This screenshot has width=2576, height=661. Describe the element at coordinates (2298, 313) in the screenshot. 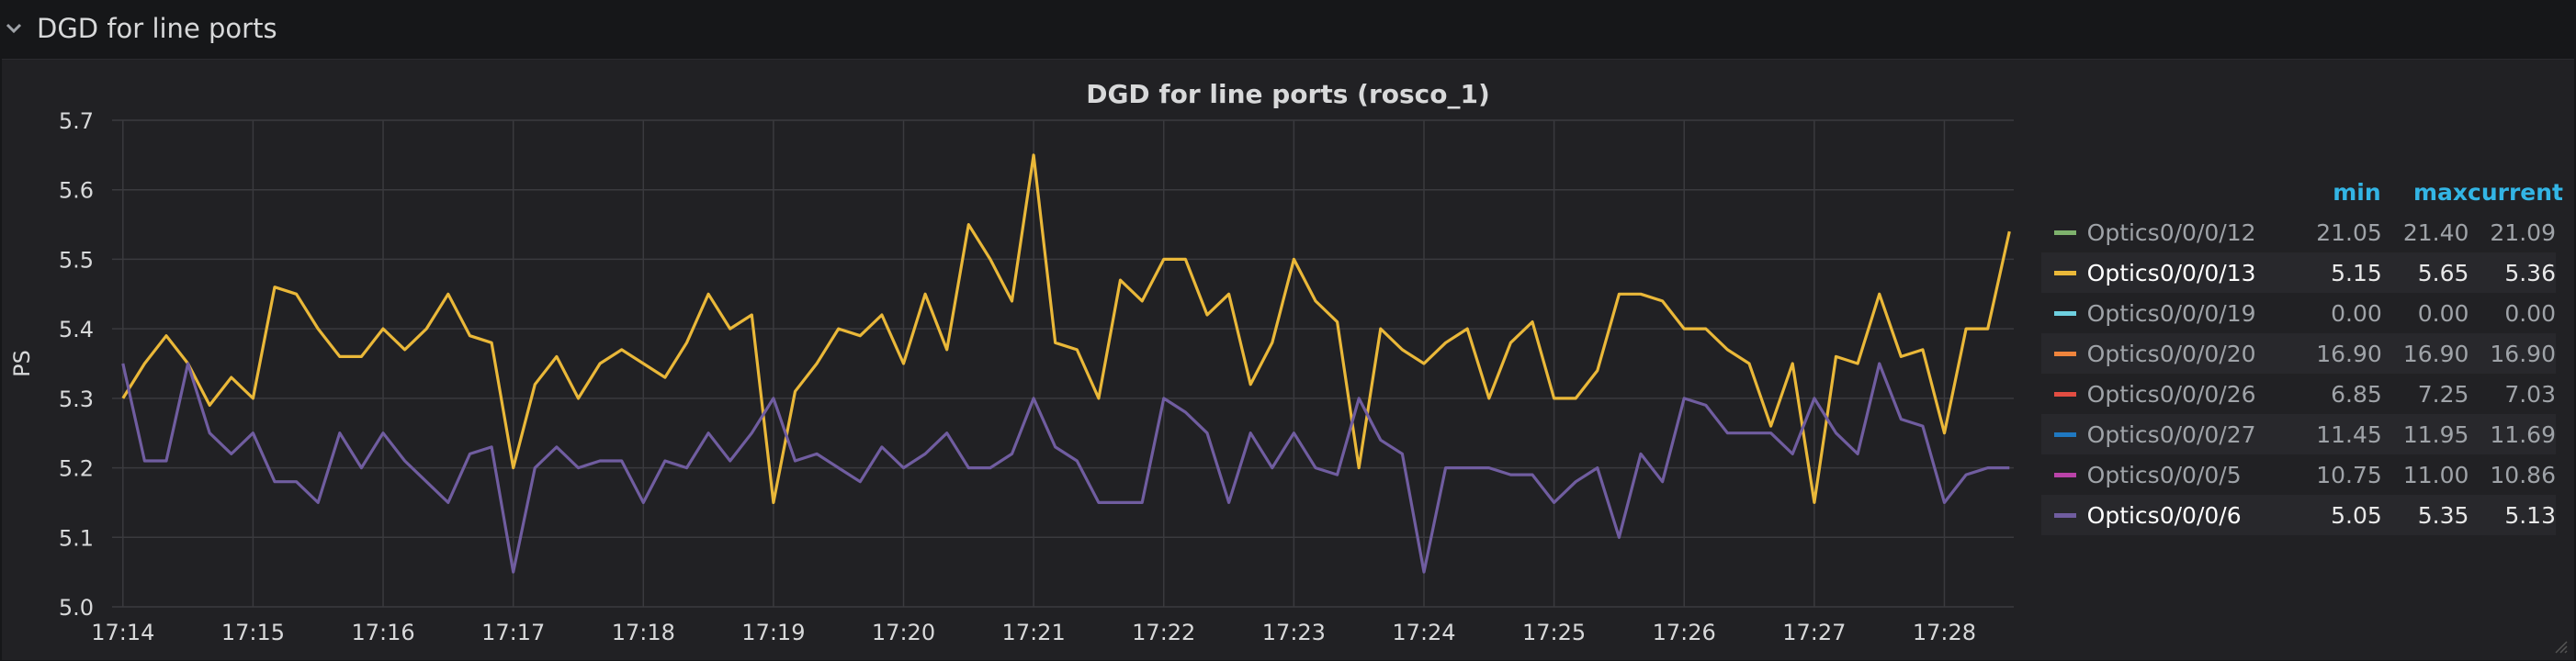

I see `legend-item: Optics0/0/0/19 0.00 0.00 0.00` at that location.